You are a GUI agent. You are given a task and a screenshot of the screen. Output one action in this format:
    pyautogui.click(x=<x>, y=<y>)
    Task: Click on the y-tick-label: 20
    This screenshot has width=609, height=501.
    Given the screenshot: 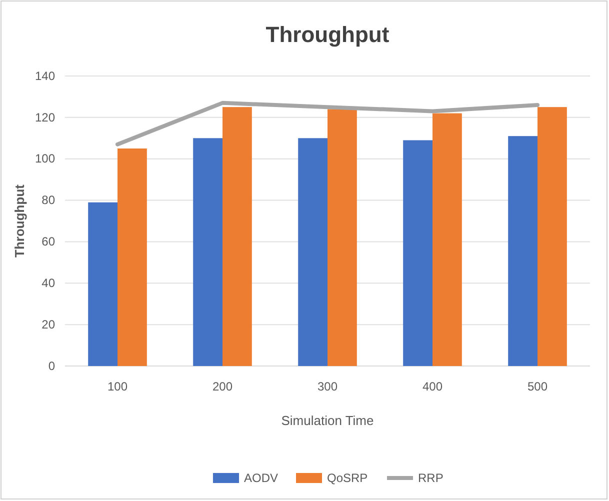 What is the action you would take?
    pyautogui.click(x=49, y=324)
    